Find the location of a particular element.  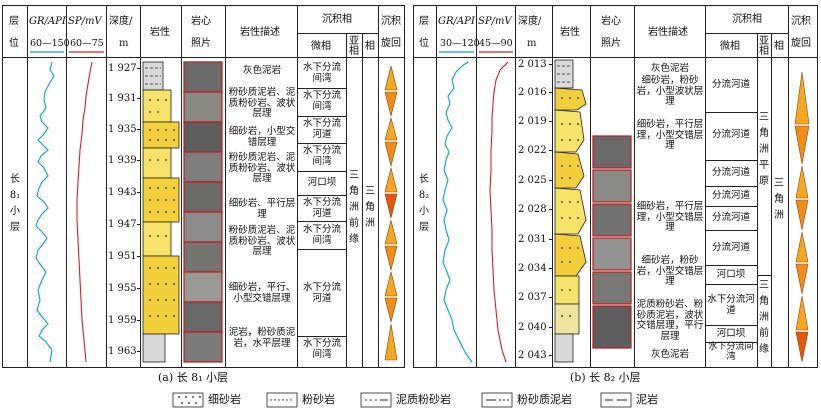

depth-label: 1 959 is located at coordinates (122, 320).